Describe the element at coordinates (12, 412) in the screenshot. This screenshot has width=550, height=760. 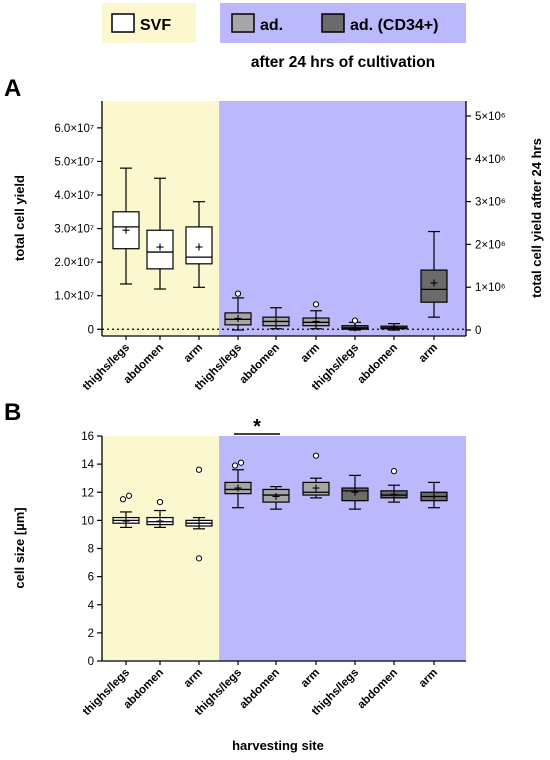
I see `panel-b-label: B` at that location.